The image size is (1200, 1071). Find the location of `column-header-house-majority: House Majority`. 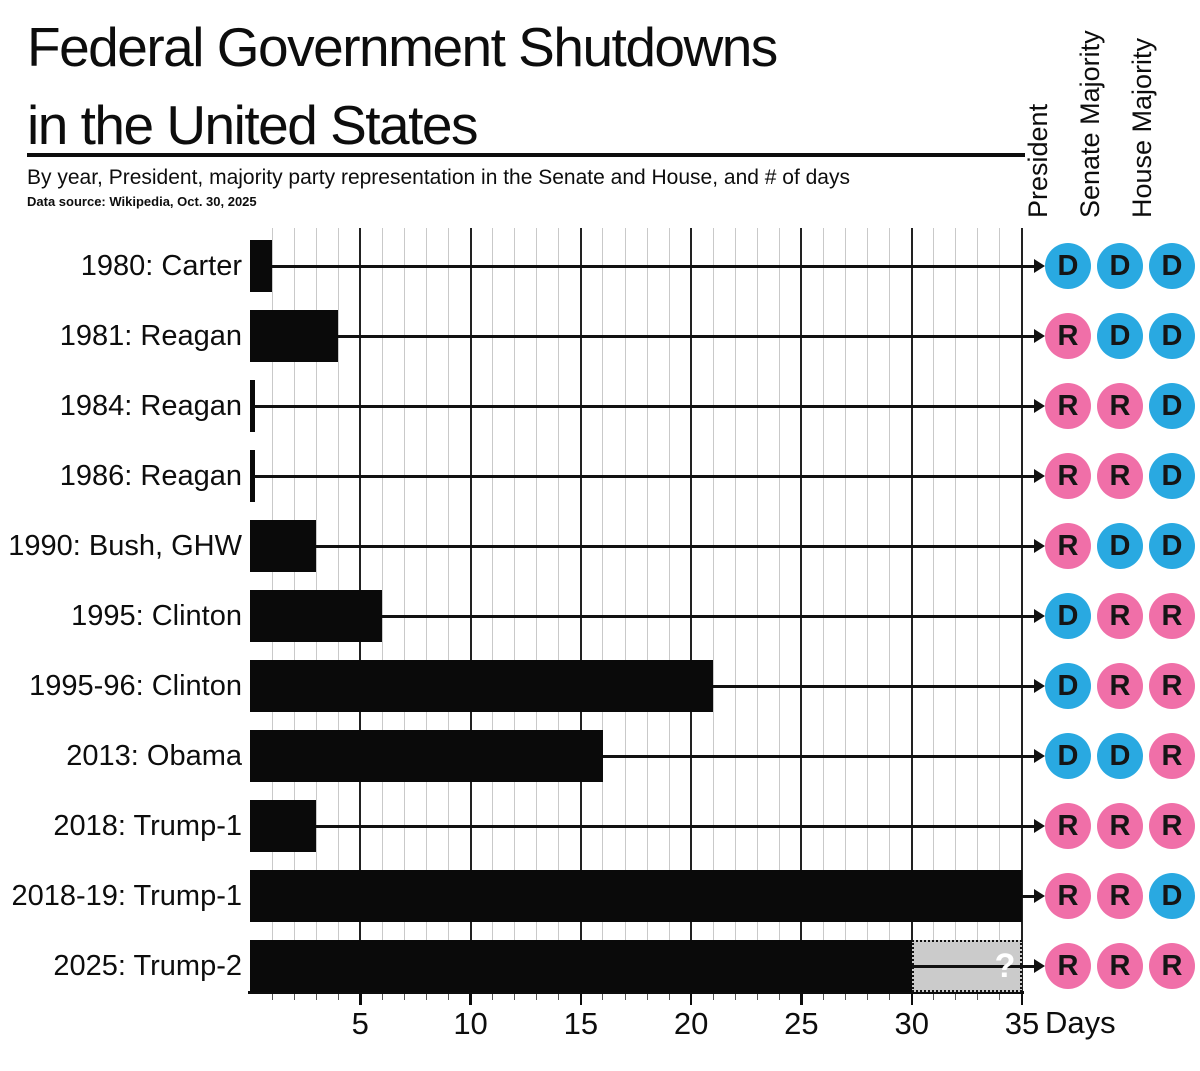

column-header-house-majority: House Majority is located at coordinates (1142, 127).